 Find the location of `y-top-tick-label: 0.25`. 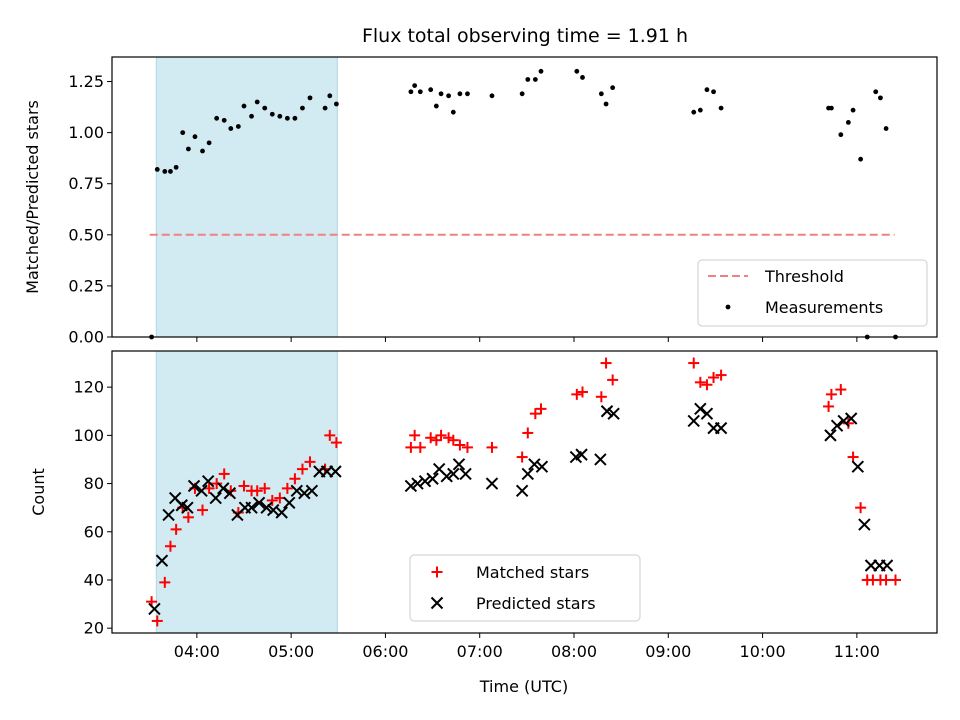

y-top-tick-label: 0.25 is located at coordinates (86, 285).